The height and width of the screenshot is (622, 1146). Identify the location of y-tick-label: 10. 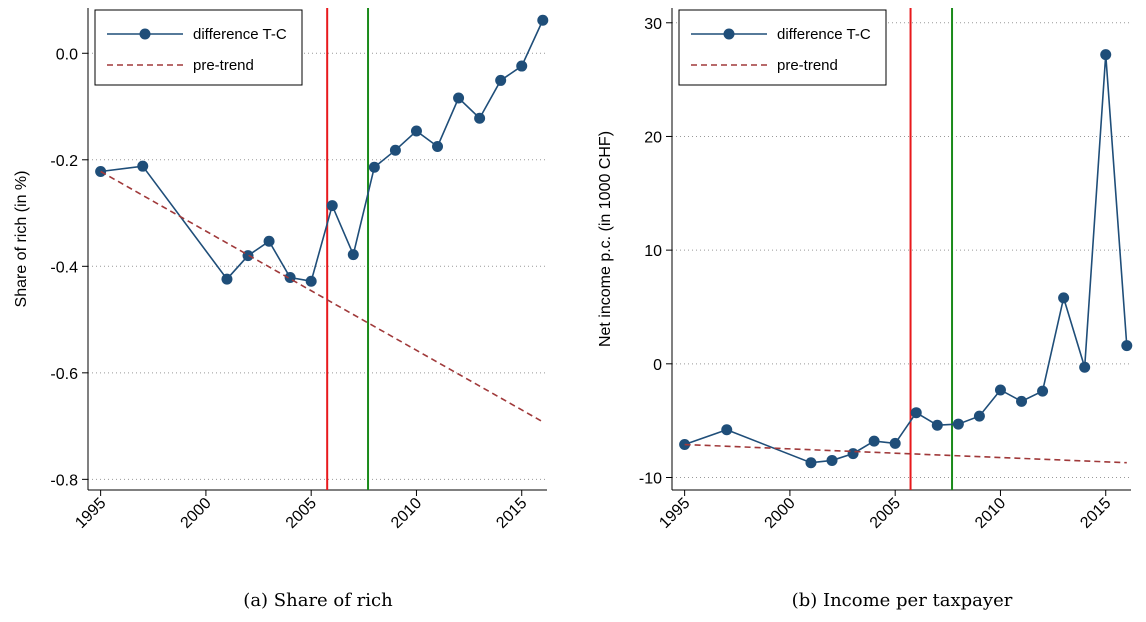
(653, 251).